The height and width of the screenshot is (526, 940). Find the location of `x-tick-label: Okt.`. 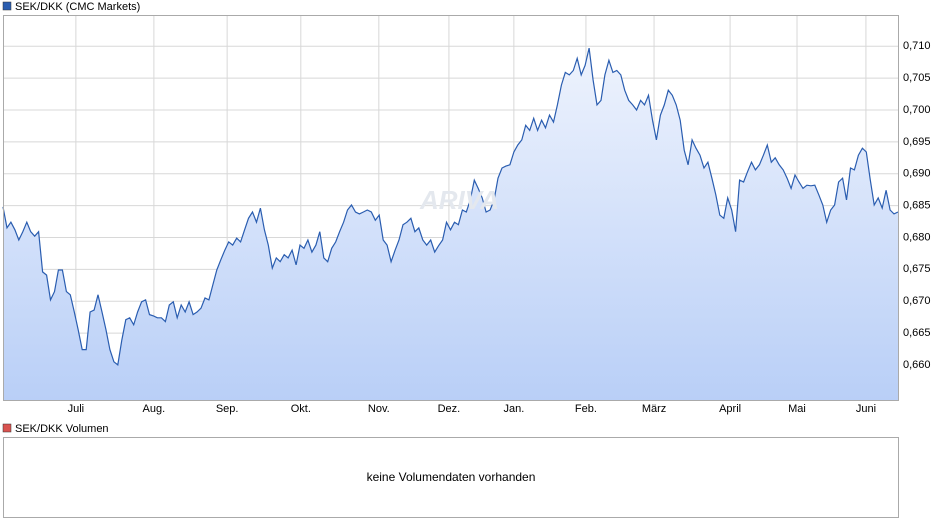

x-tick-label: Okt. is located at coordinates (301, 409).